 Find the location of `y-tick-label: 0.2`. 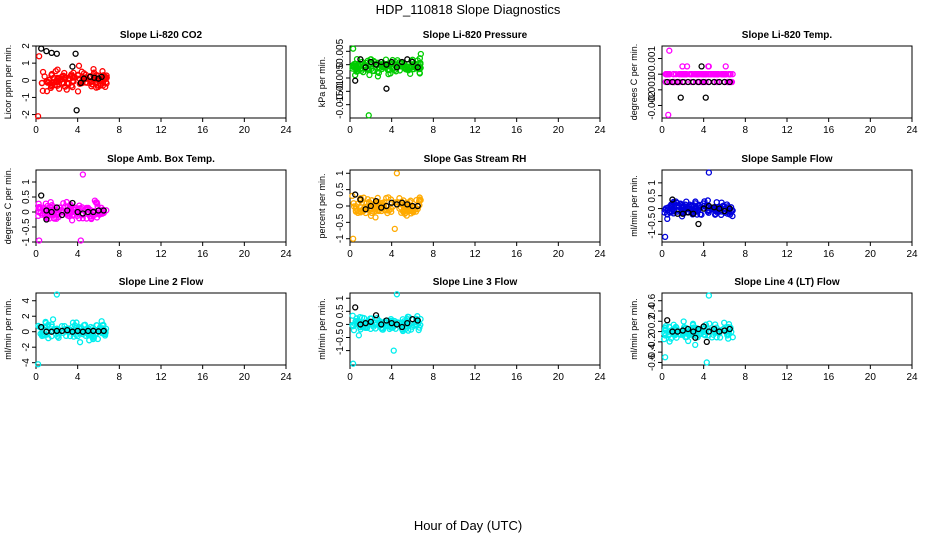

y-tick-label: 0.2 is located at coordinates (652, 321).